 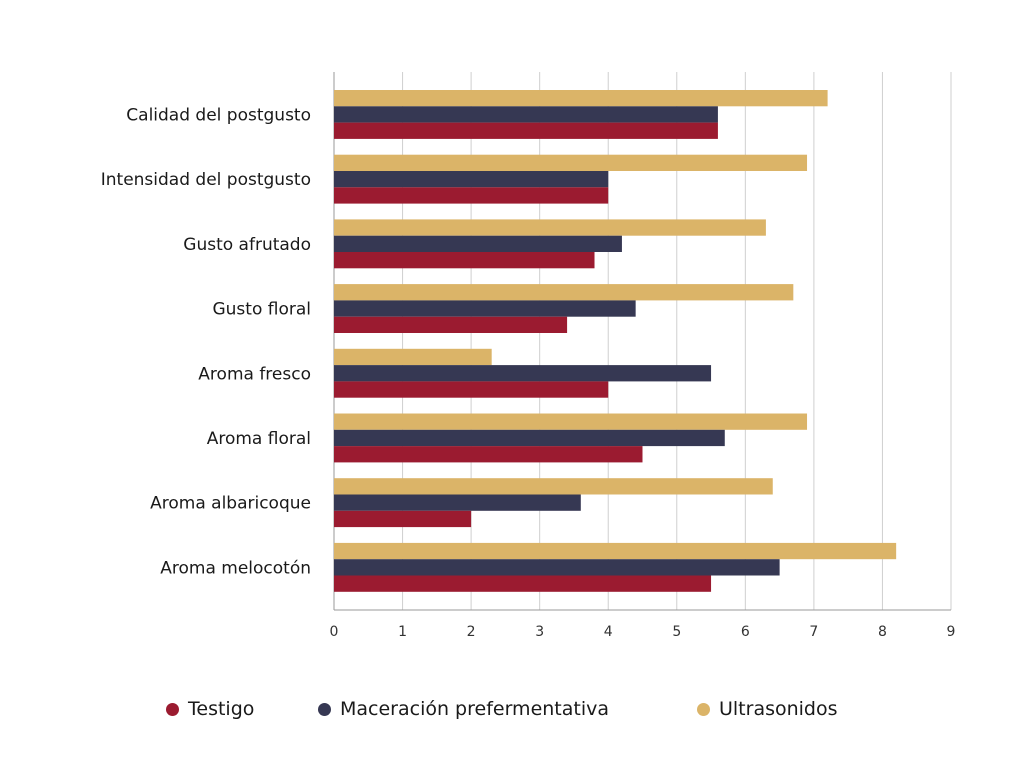 I want to click on x-tick-label: 1, so click(x=402, y=632).